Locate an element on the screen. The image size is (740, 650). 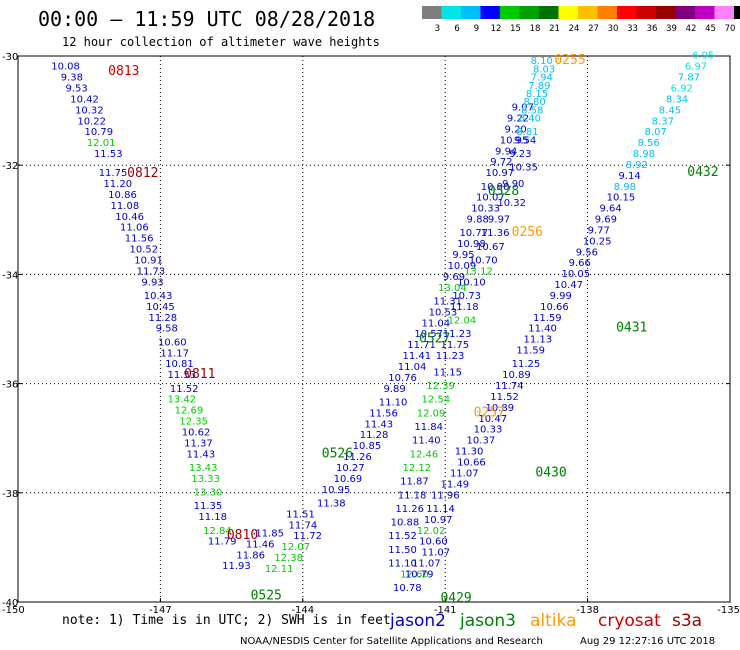
swh-value: 9.56 is located at coordinates (587, 252).